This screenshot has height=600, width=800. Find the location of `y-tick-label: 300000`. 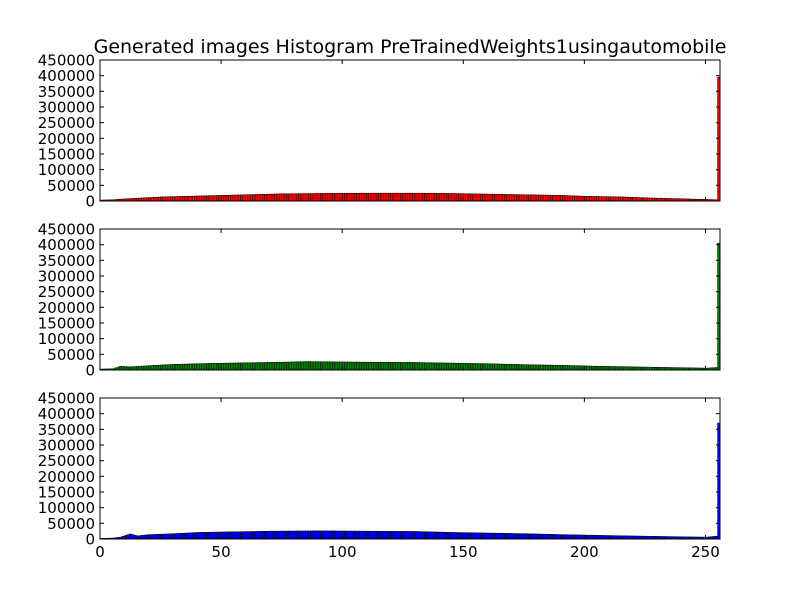

y-tick-label: 300000 is located at coordinates (66, 277).